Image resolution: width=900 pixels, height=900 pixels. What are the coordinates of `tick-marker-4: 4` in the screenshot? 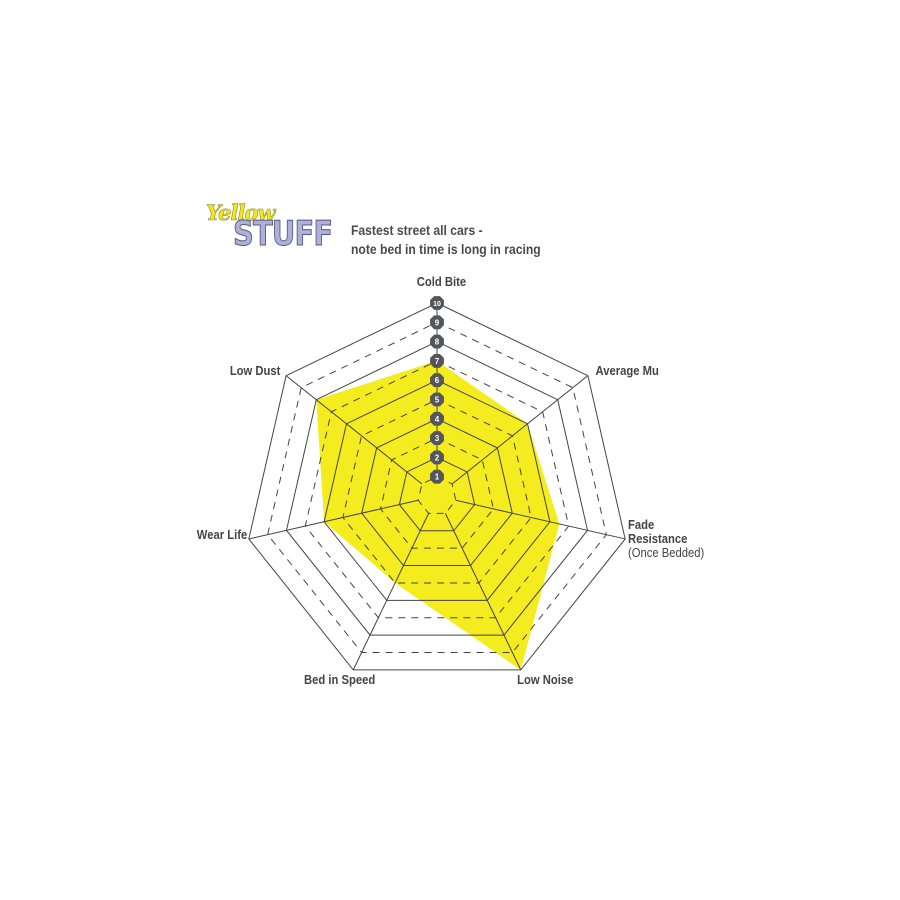 It's located at (437, 418).